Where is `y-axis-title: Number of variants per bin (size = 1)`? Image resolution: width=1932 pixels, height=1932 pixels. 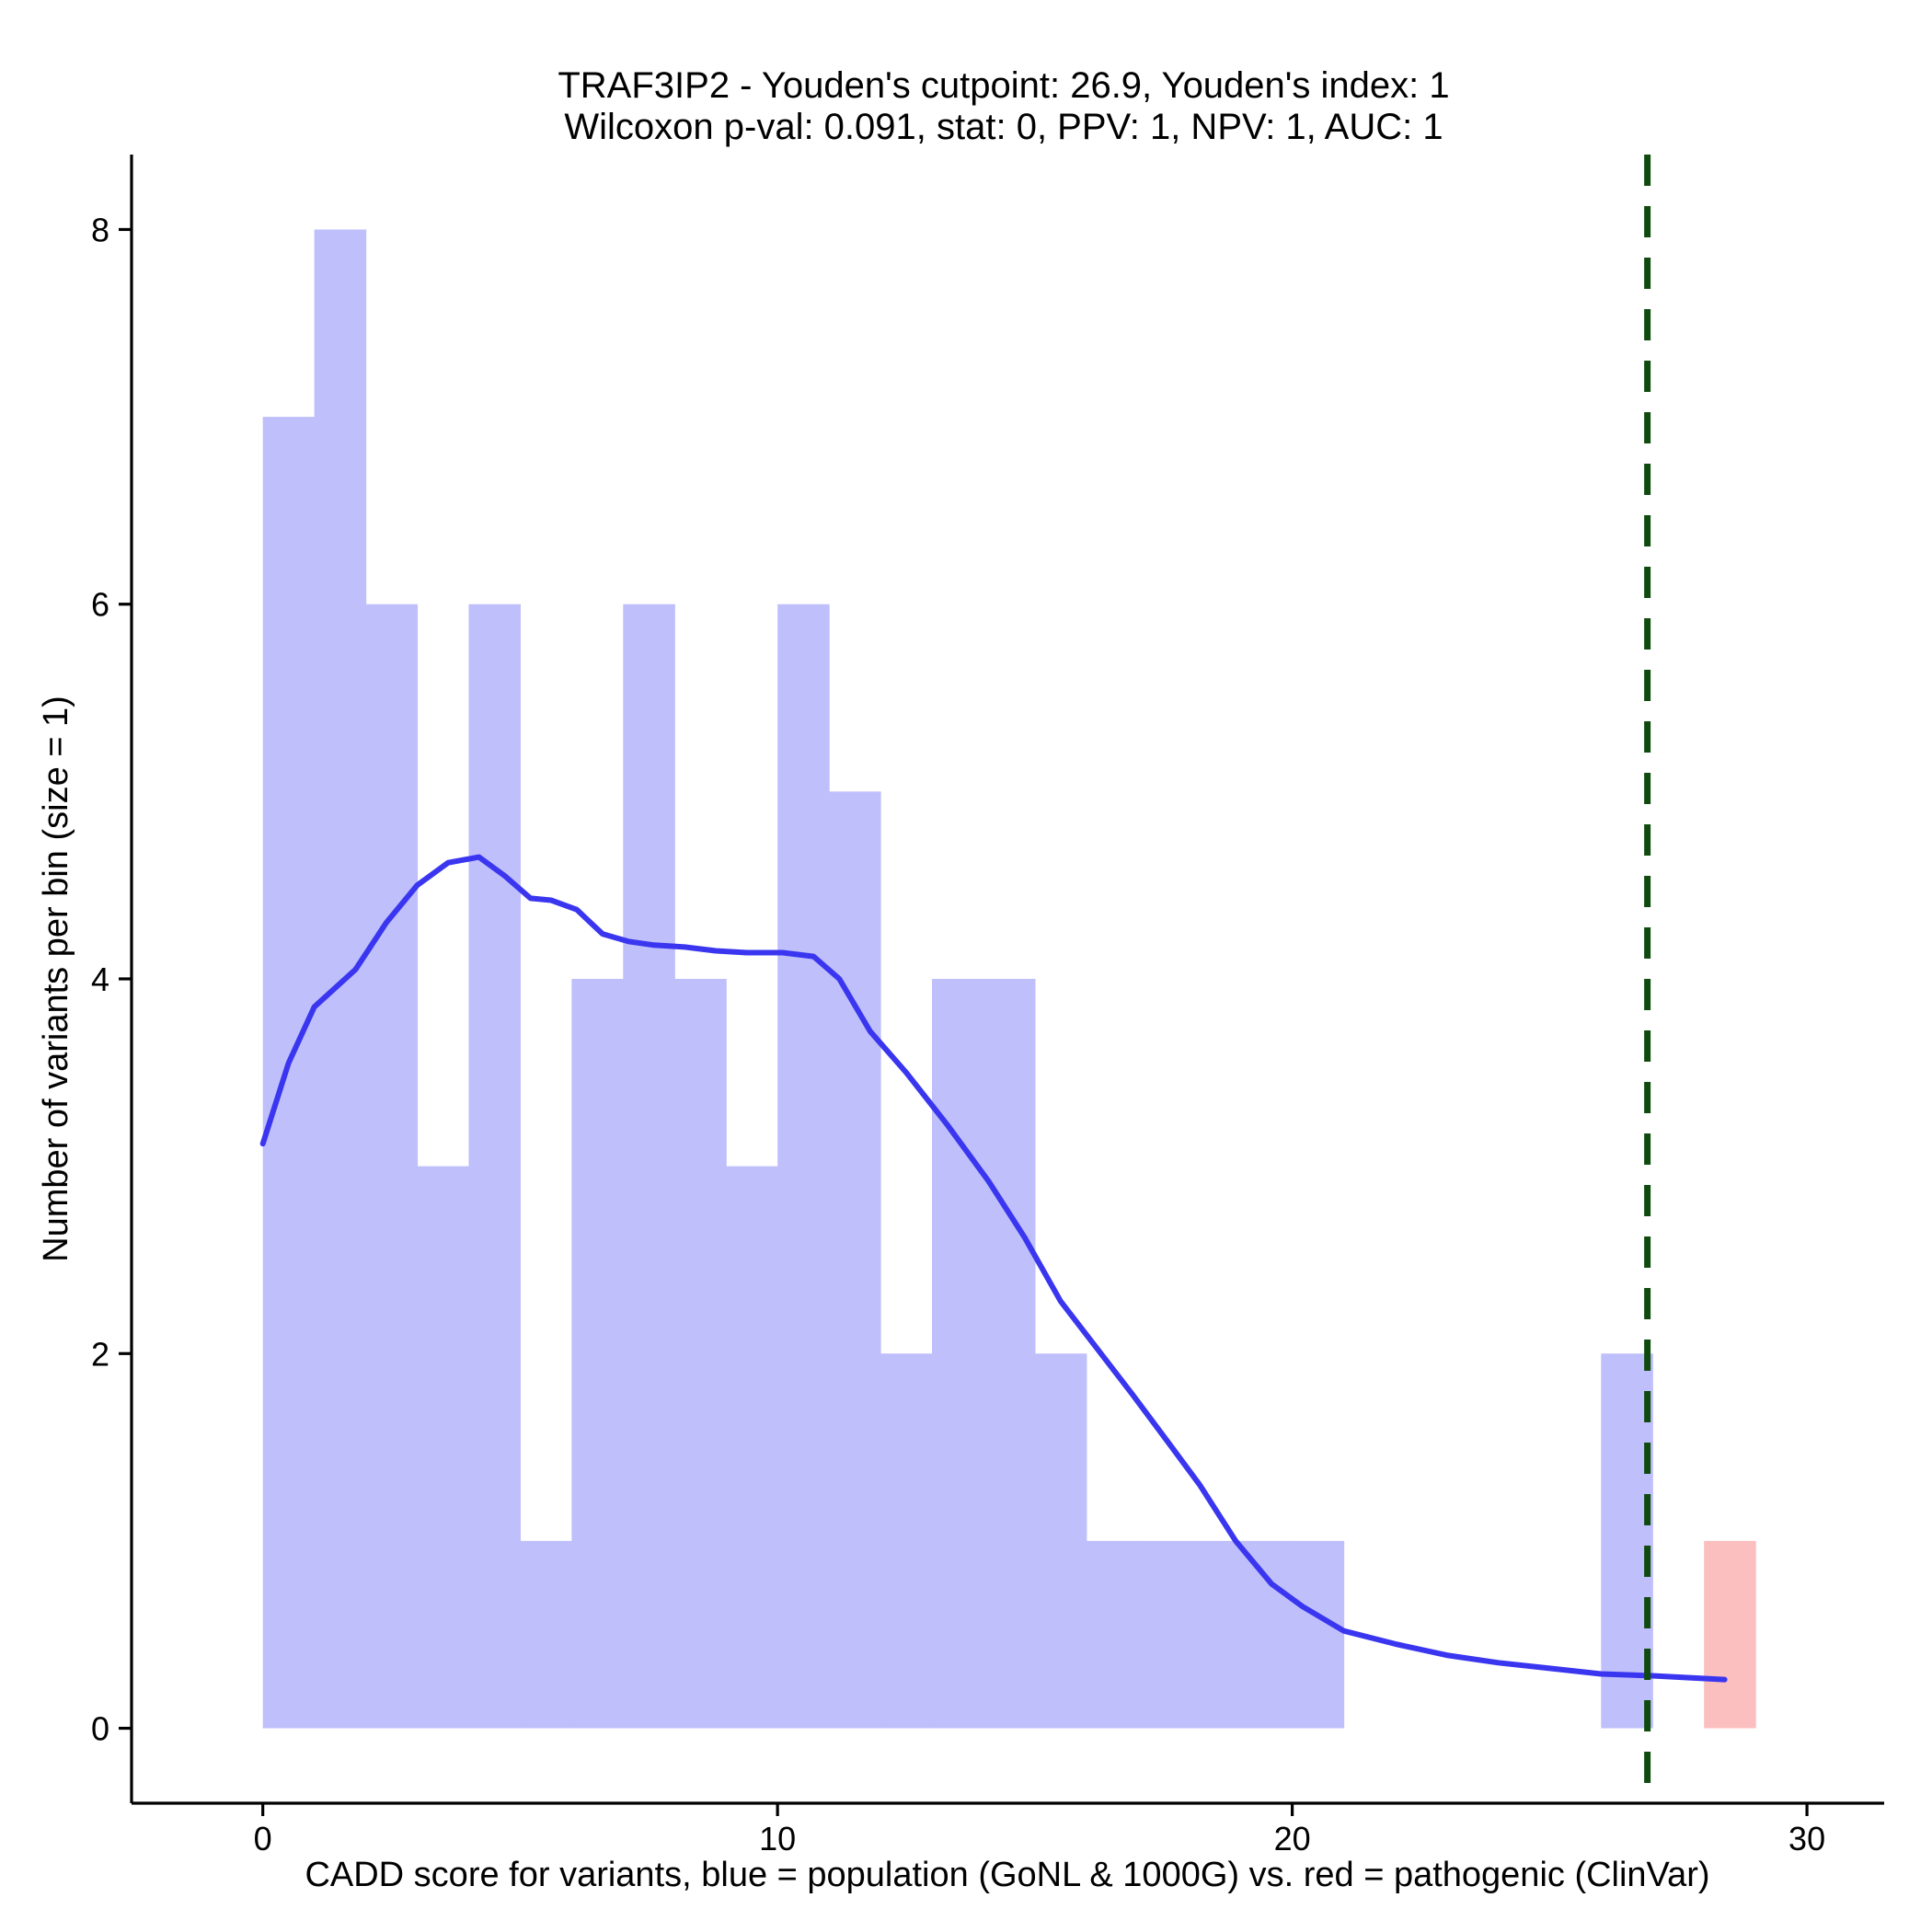
y-axis-title: Number of variants per bin (size = 1) is located at coordinates (56, 979).